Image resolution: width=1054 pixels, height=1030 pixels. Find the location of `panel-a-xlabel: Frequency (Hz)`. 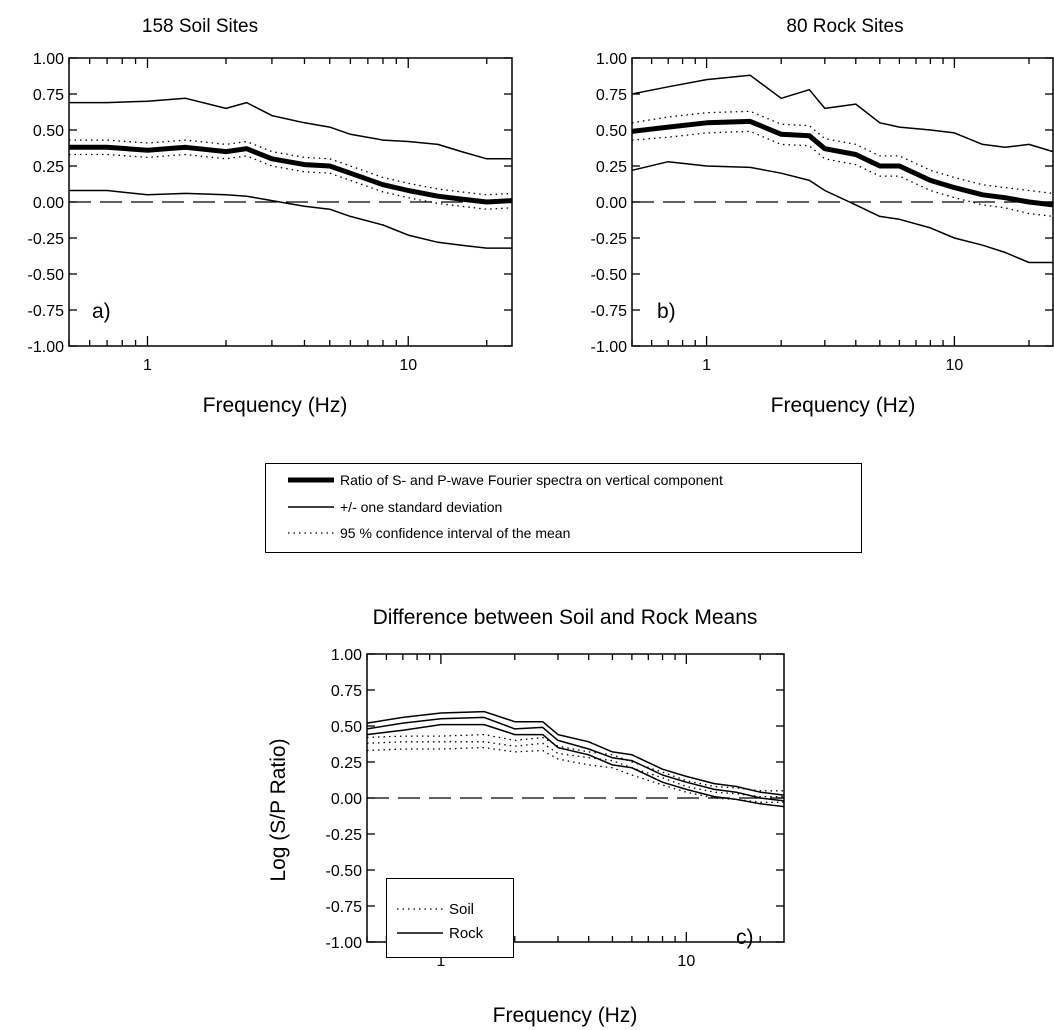

panel-a-xlabel: Frequency (Hz) is located at coordinates (275, 405).